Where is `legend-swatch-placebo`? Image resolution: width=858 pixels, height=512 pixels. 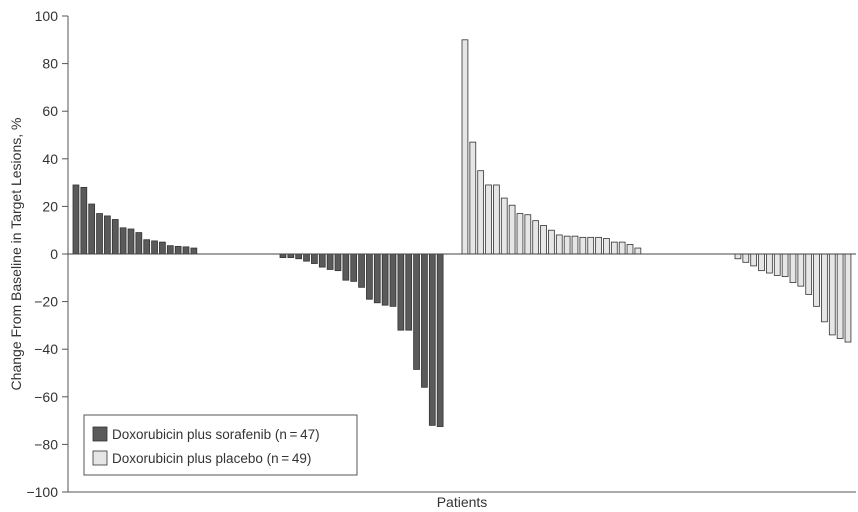
legend-swatch-placebo is located at coordinates (100, 458).